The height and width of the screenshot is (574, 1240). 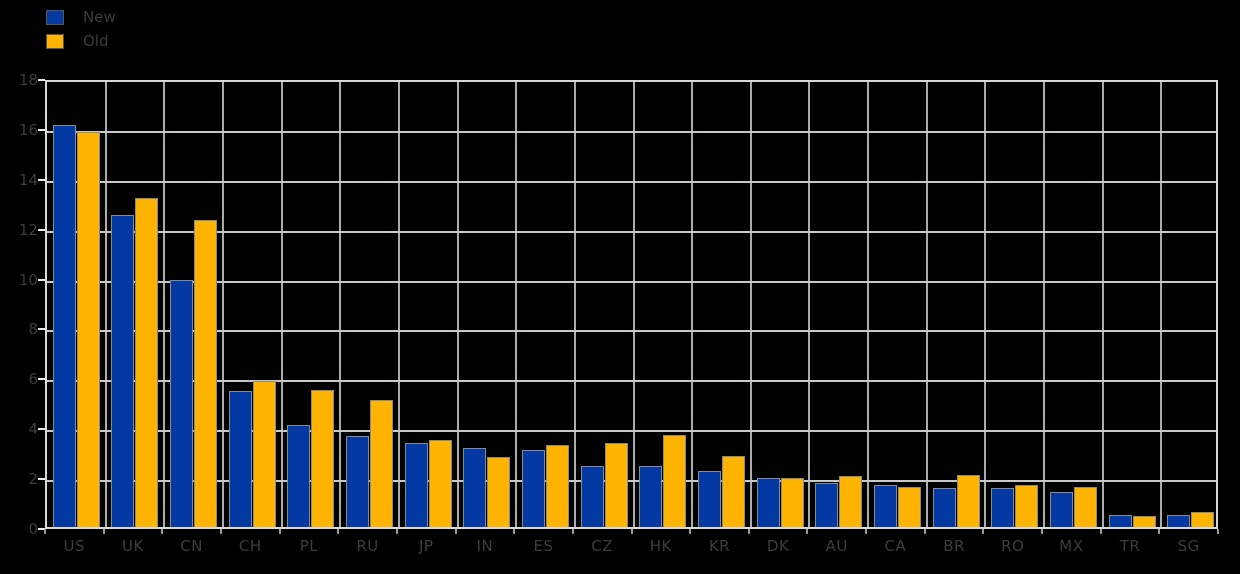 I want to click on bar-old-KR, so click(x=733, y=491).